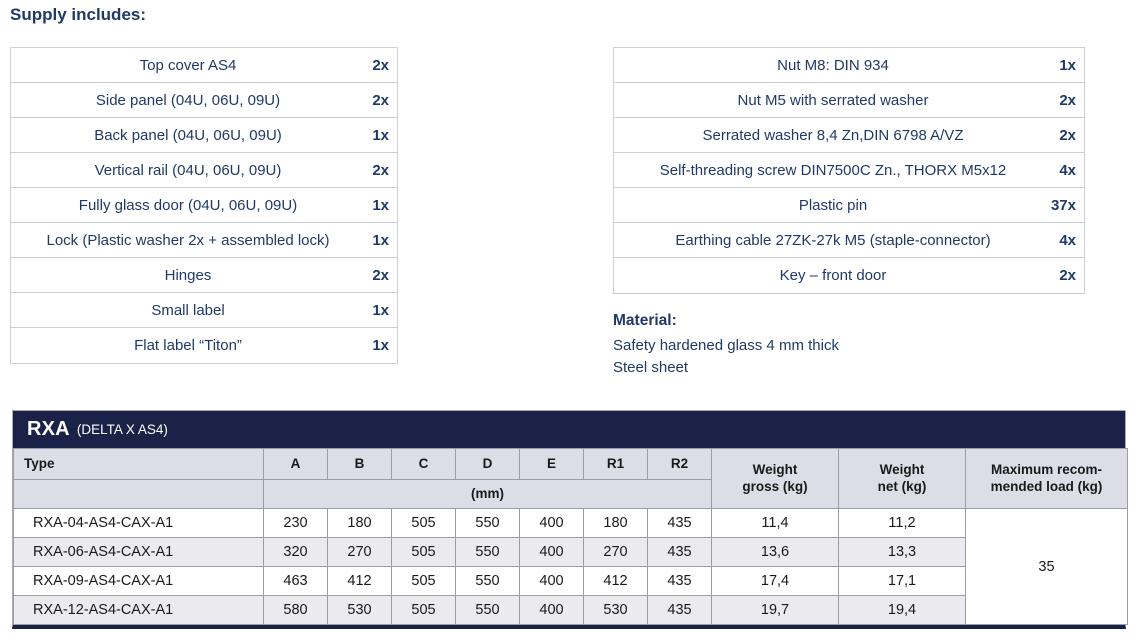  Describe the element at coordinates (188, 170) in the screenshot. I see `supply-item-label: Vertical rail (04U, 06U, 09U)` at that location.